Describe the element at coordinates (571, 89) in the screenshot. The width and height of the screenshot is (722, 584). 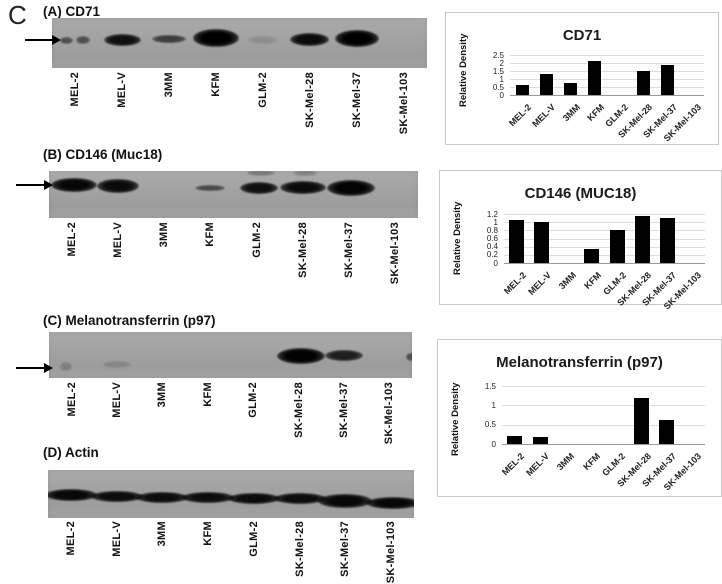
I see `bar-3mm` at that location.